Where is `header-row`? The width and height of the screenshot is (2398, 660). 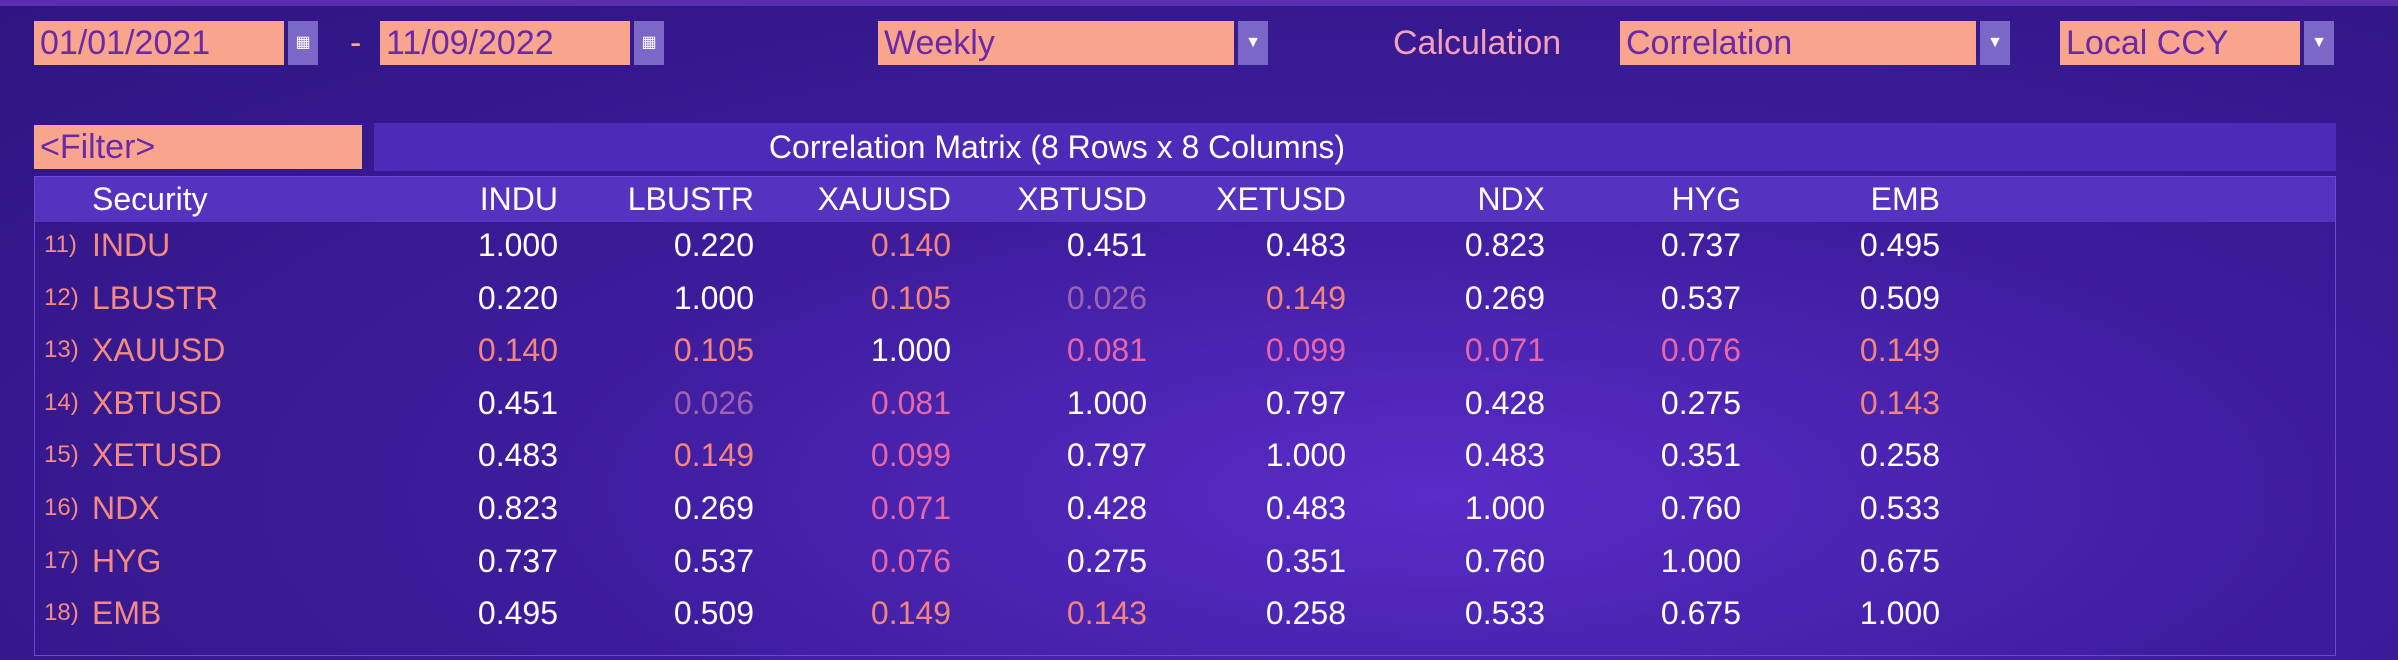 header-row is located at coordinates (1185, 199).